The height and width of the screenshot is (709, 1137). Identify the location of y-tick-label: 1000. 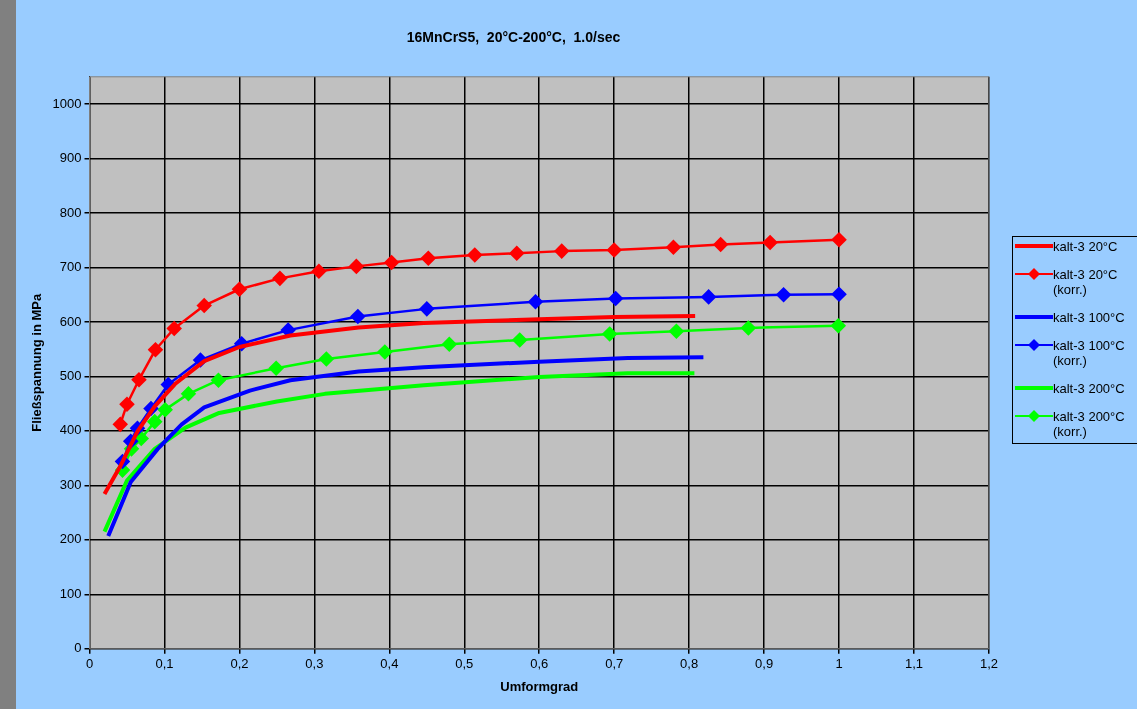
(67, 103).